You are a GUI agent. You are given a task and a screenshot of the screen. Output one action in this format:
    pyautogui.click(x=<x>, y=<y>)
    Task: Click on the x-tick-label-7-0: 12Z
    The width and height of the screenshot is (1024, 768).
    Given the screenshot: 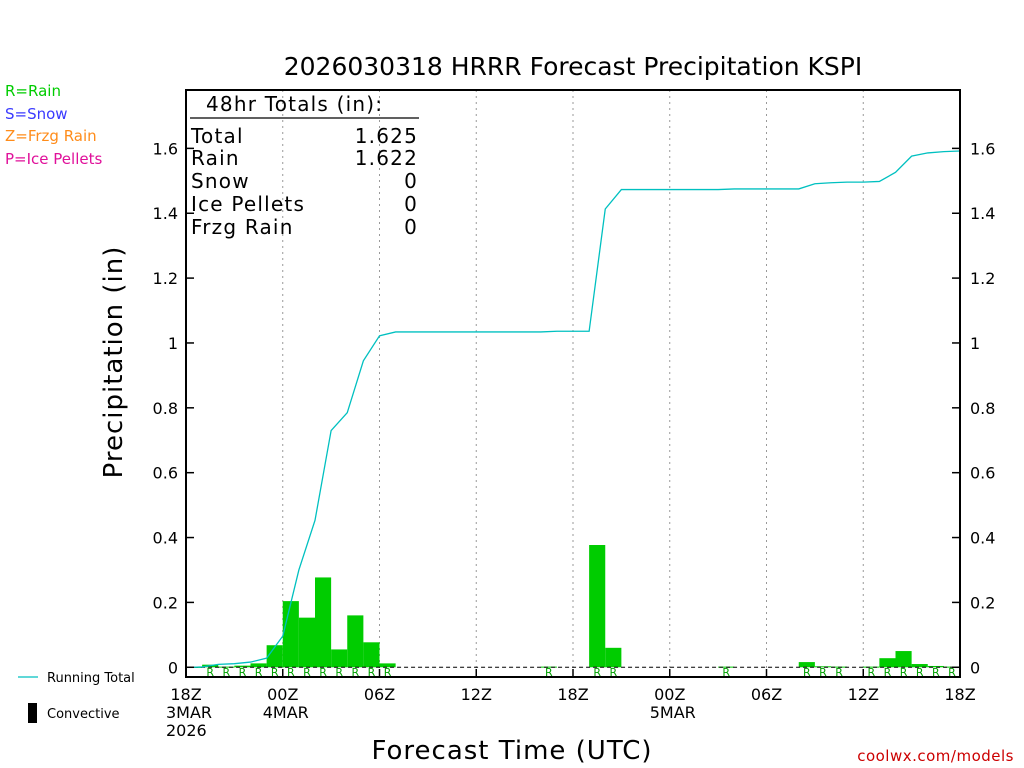 What is the action you would take?
    pyautogui.click(x=863, y=694)
    